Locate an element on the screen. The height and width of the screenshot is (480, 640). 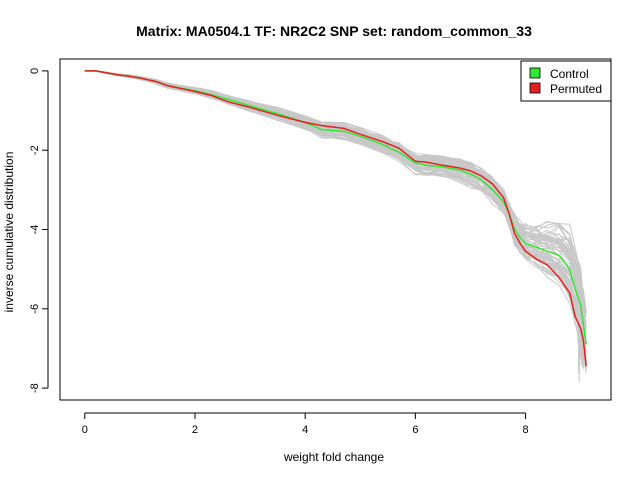
x-tick-label: 0 is located at coordinates (85, 430).